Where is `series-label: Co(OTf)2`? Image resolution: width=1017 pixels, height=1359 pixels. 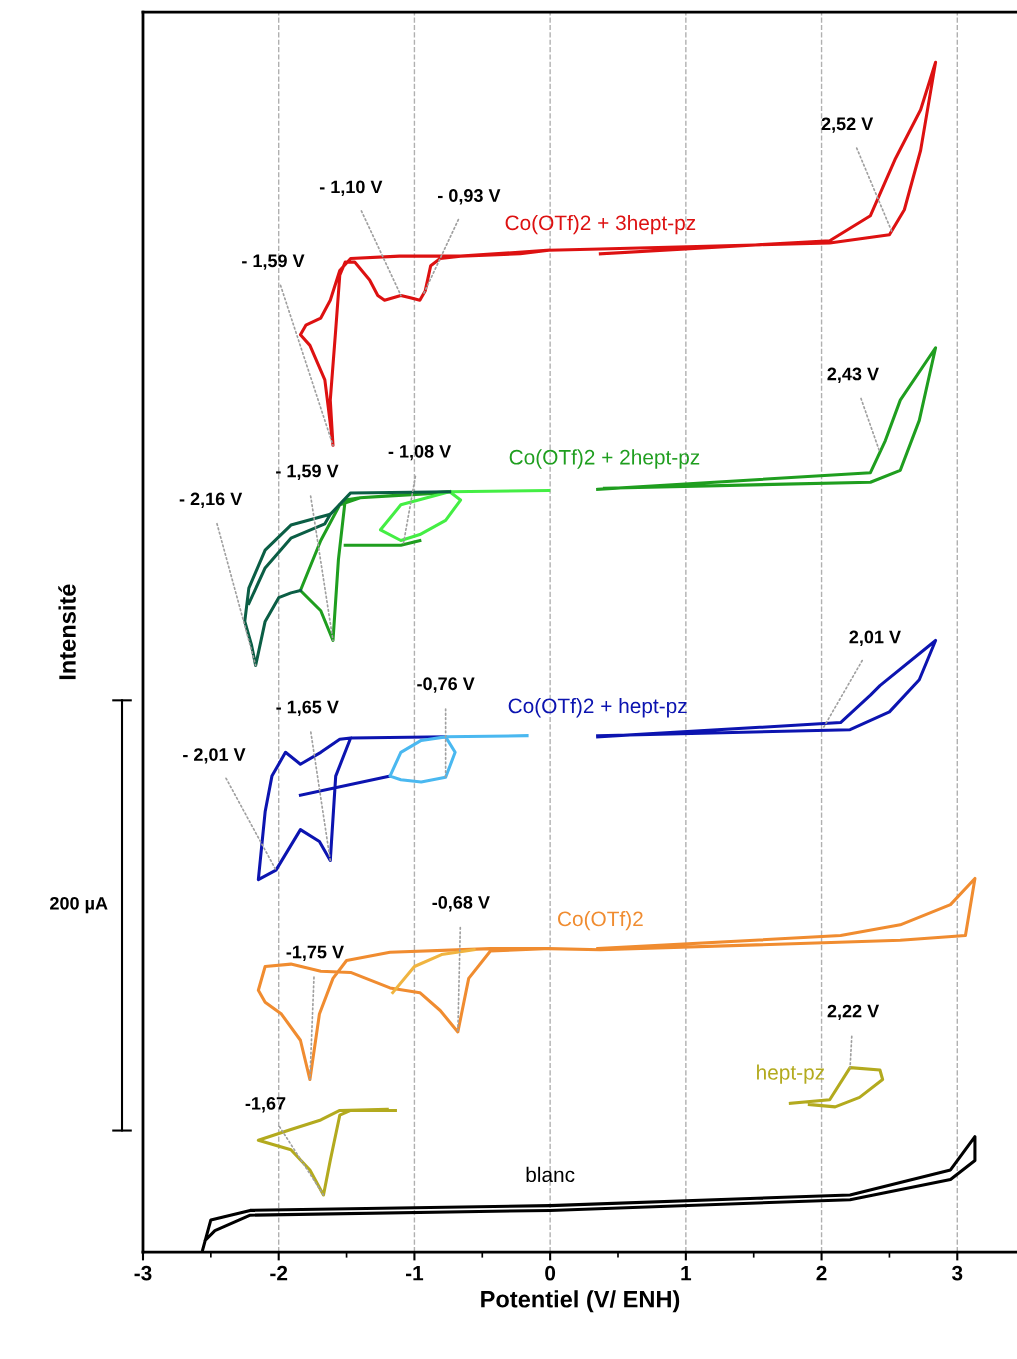
series-label: Co(OTf)2 is located at coordinates (600, 920).